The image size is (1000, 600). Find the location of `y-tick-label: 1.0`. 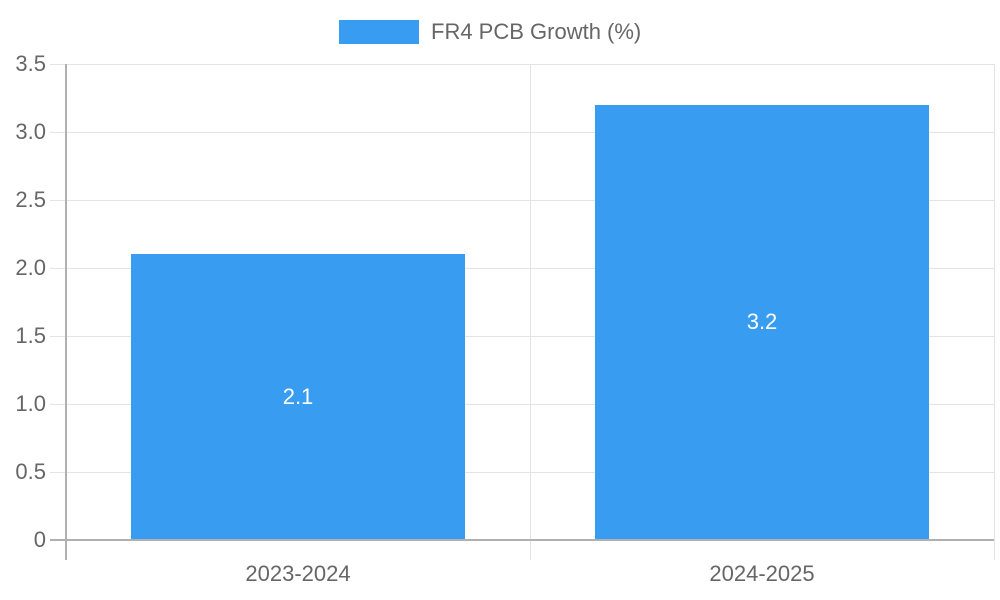

y-tick-label: 1.0 is located at coordinates (30, 403).